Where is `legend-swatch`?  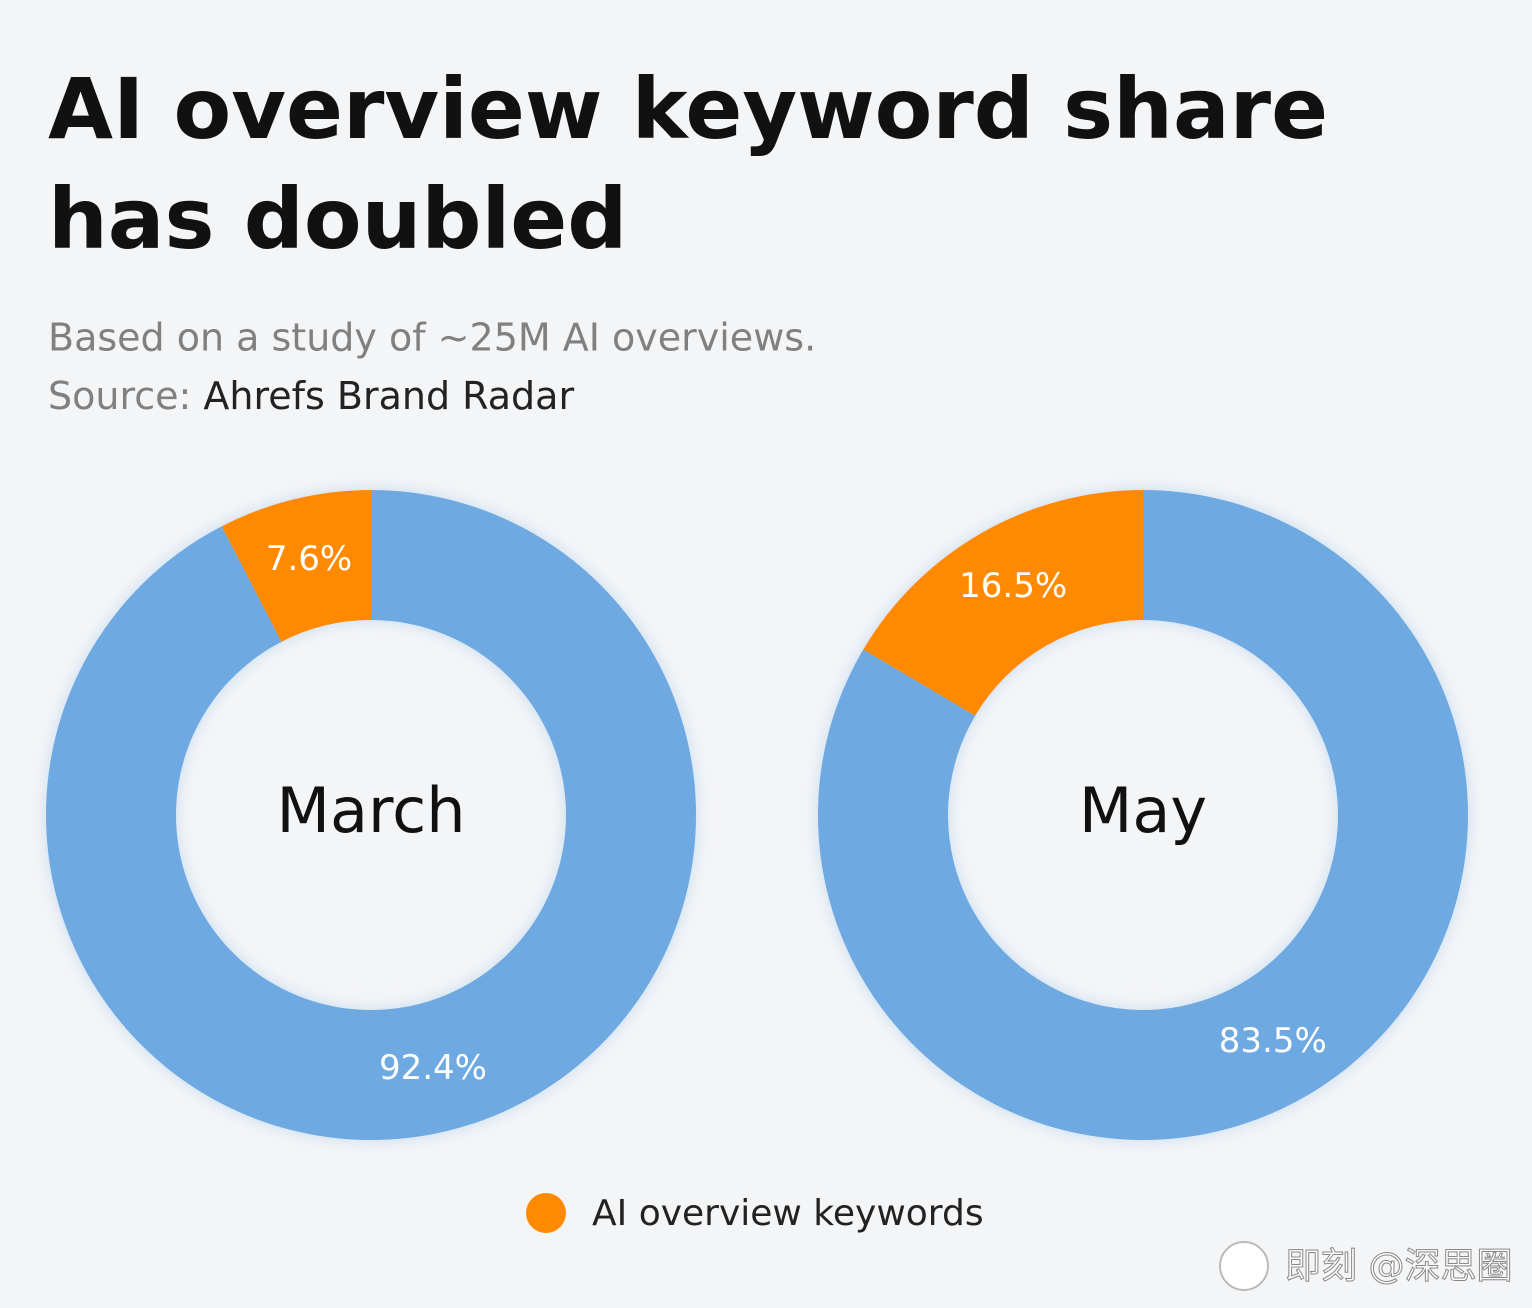
legend-swatch is located at coordinates (546, 1213).